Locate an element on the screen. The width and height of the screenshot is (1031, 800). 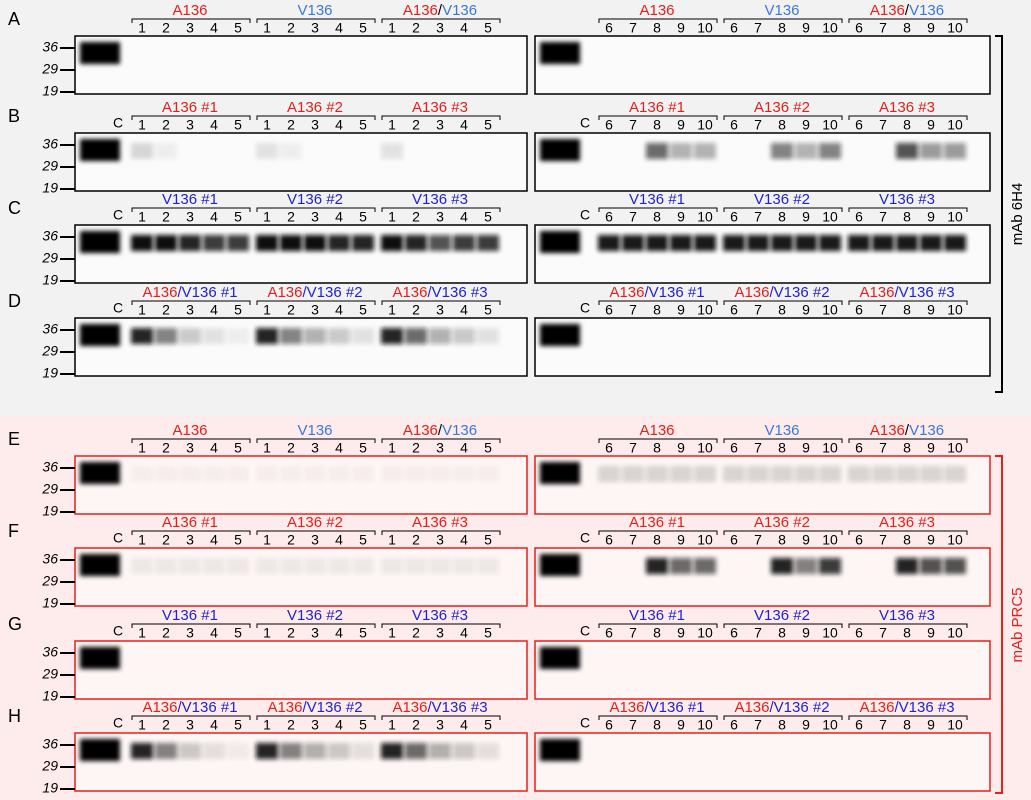
group-label-part: V136 #1 is located at coordinates (190, 615).